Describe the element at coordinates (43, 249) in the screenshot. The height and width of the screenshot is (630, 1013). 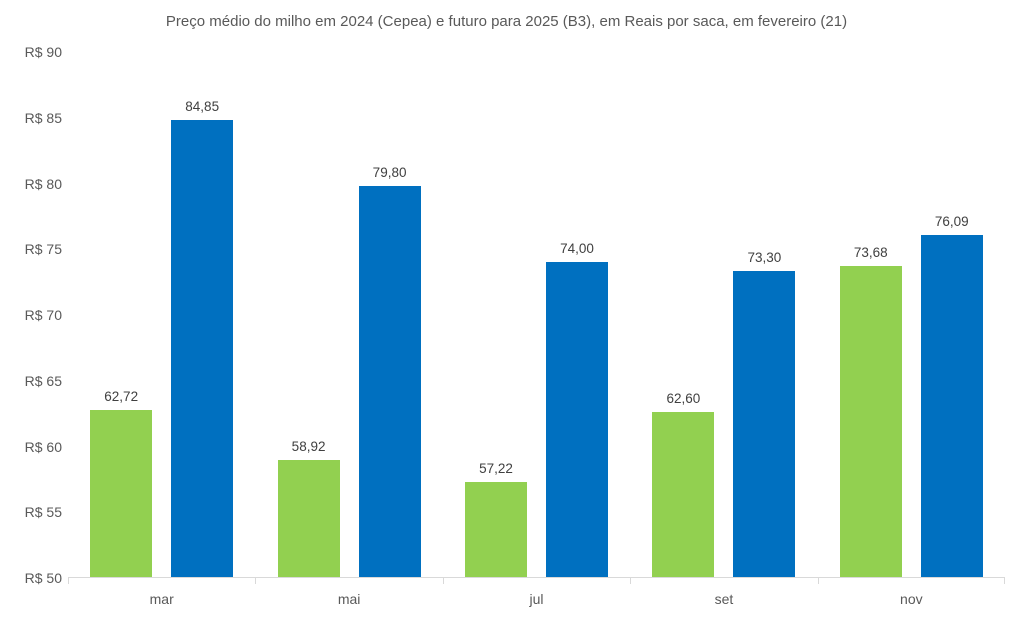
I see `y-tick-label: R$ 75` at that location.